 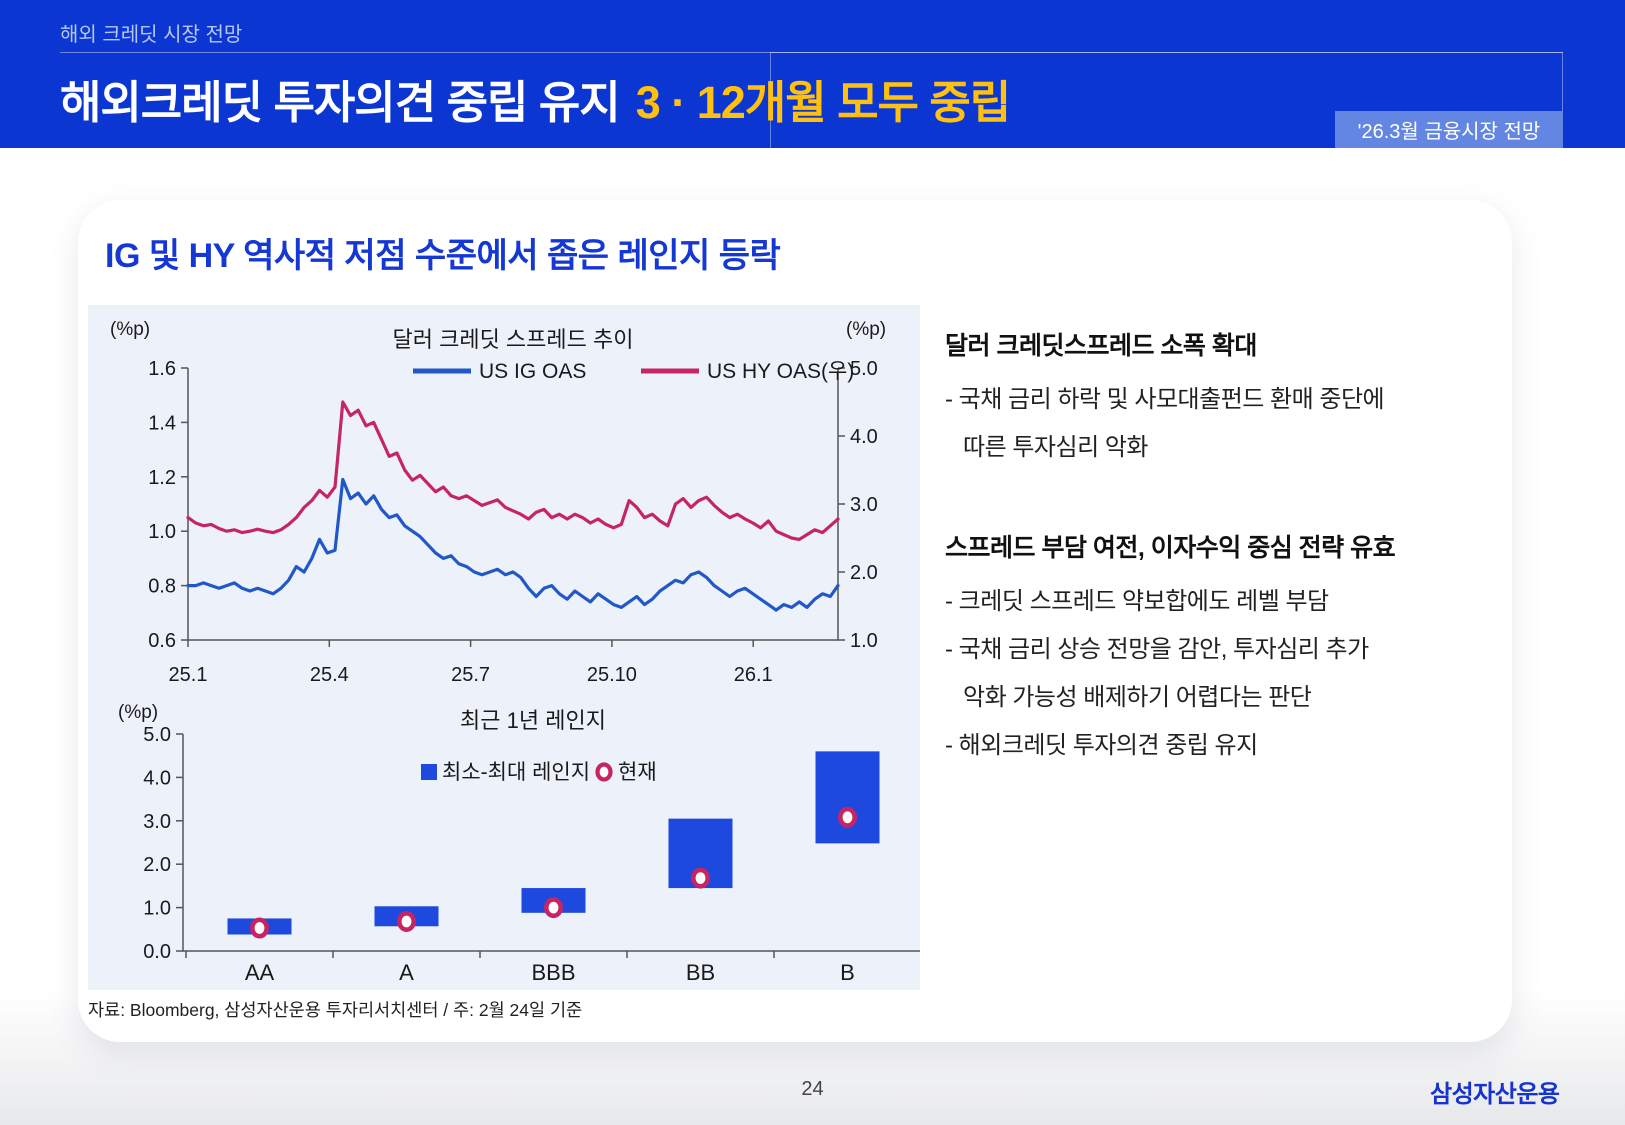 What do you see at coordinates (151, 35) in the screenshot?
I see `header-eyebrow: 해외 크레딧 시장 전망` at bounding box center [151, 35].